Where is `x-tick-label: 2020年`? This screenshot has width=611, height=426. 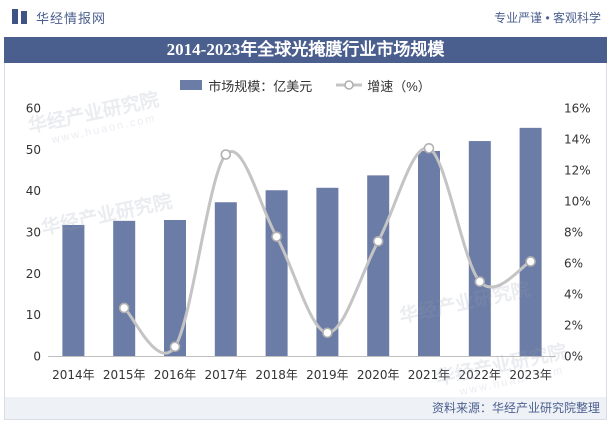 x-tick-label: 2020年 is located at coordinates (378, 375).